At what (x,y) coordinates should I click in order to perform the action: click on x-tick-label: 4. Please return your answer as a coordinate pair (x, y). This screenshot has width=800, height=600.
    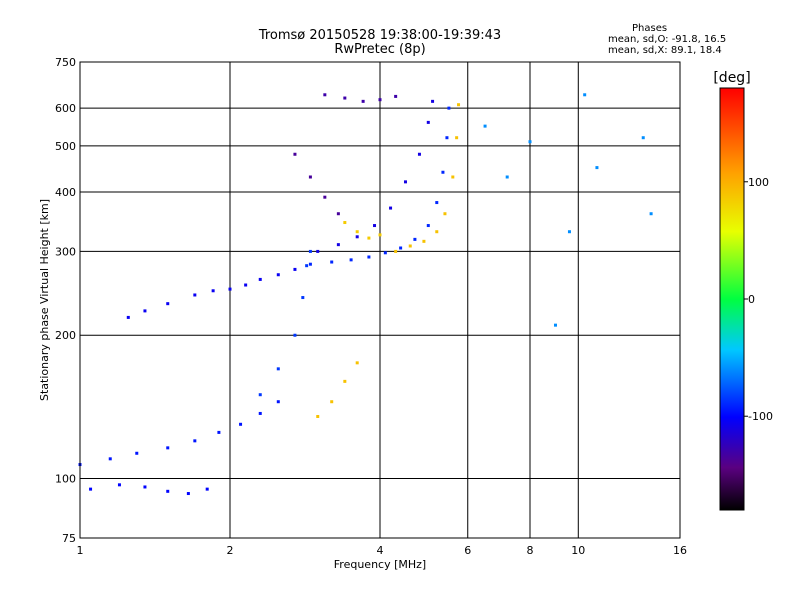
    Looking at the image, I should click on (380, 550).